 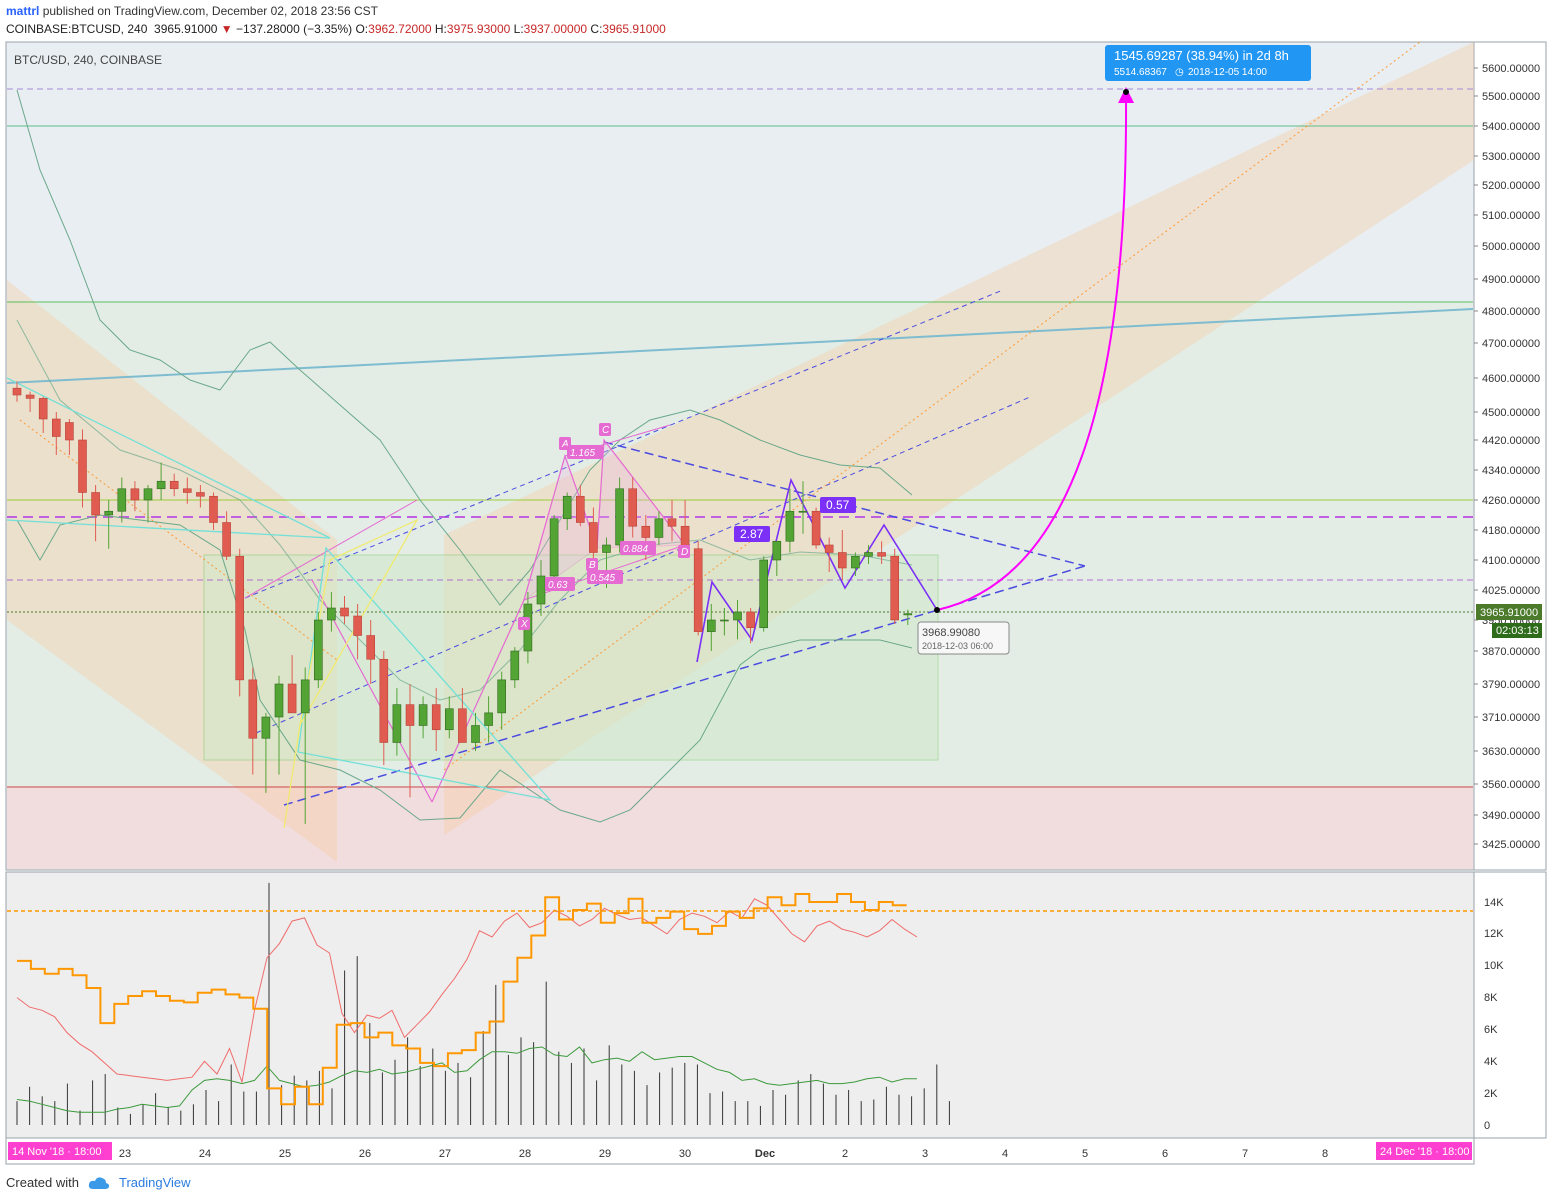 I want to click on time-ticks: 23 24 25 26 27 28 29 30 Dec 2 3 4 5 6 7 8, so click(x=723, y=1154).